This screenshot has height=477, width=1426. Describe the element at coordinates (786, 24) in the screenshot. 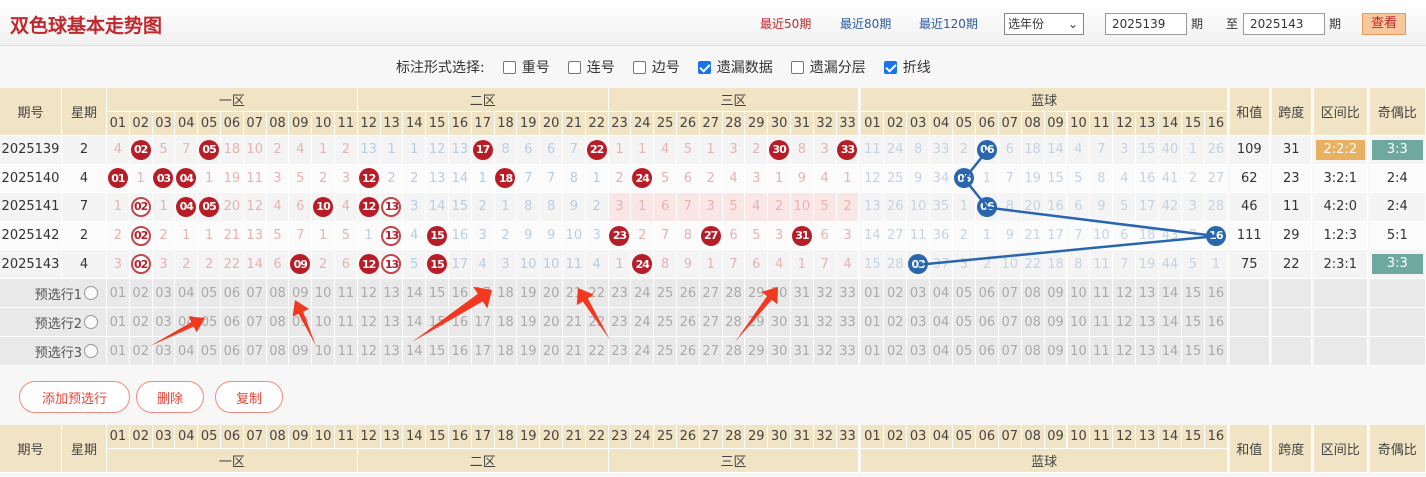

I see `recent-50-link: 最近50期` at that location.